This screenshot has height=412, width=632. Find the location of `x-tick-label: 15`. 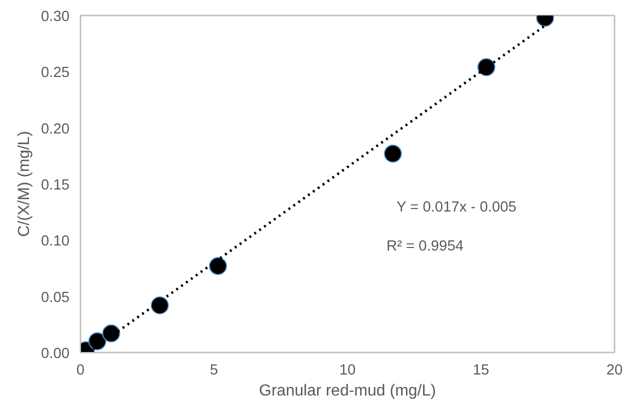

x-tick-label: 15 is located at coordinates (481, 370).